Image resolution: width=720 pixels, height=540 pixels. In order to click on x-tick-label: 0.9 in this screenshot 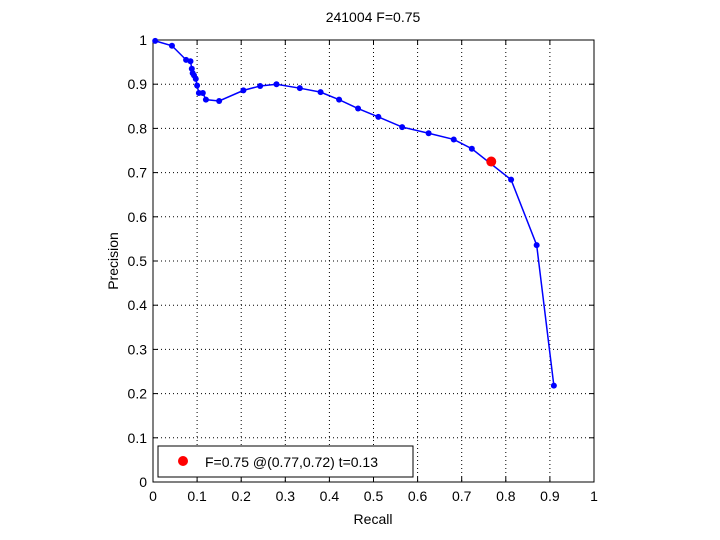, I will do `click(550, 496)`.